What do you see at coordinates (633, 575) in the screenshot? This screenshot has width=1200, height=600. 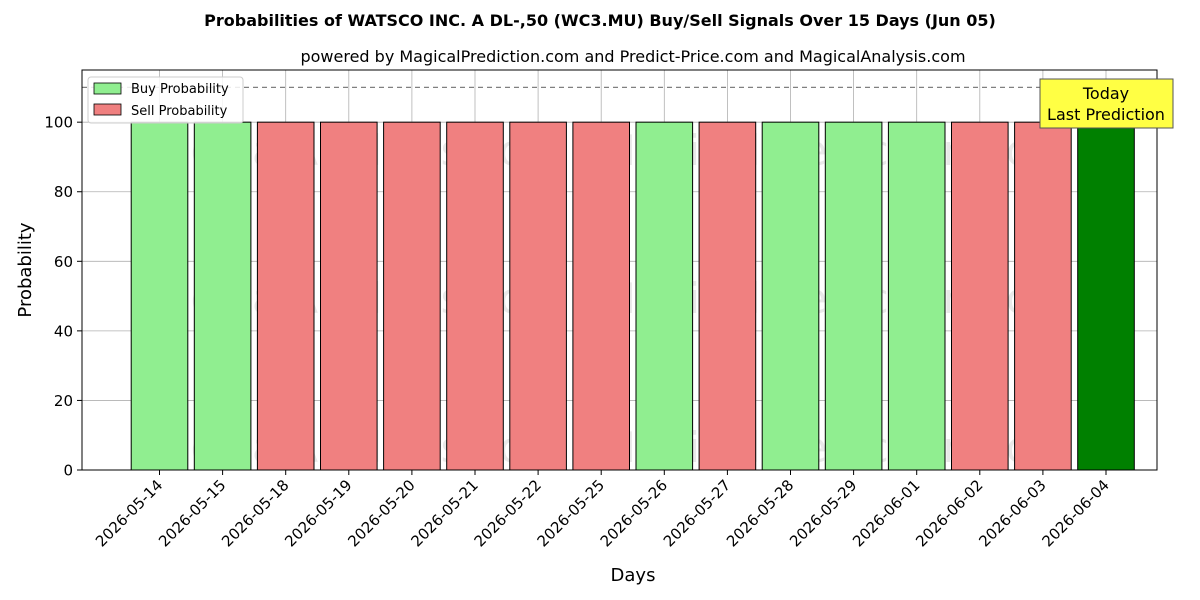 I see `x-axis-label: Days` at bounding box center [633, 575].